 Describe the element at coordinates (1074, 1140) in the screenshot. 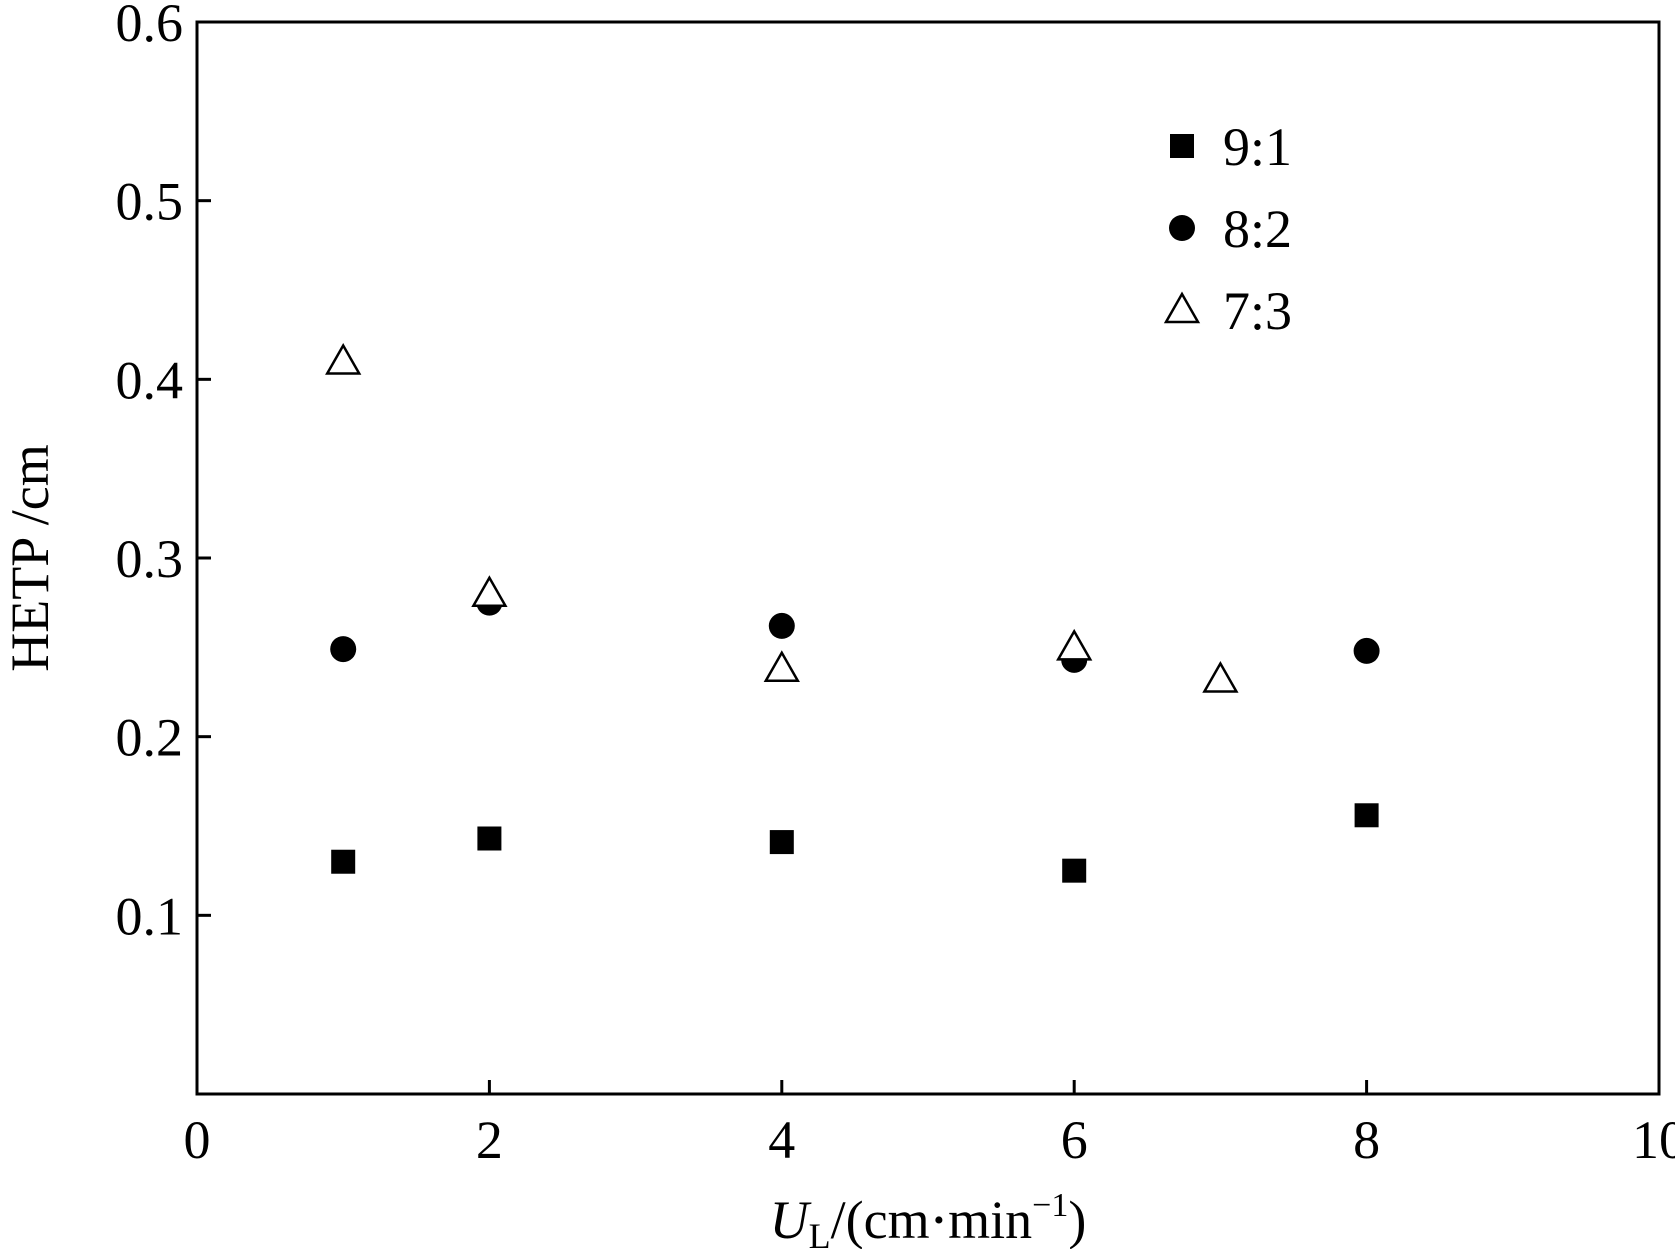

I see `x-tick-label: 6` at that location.